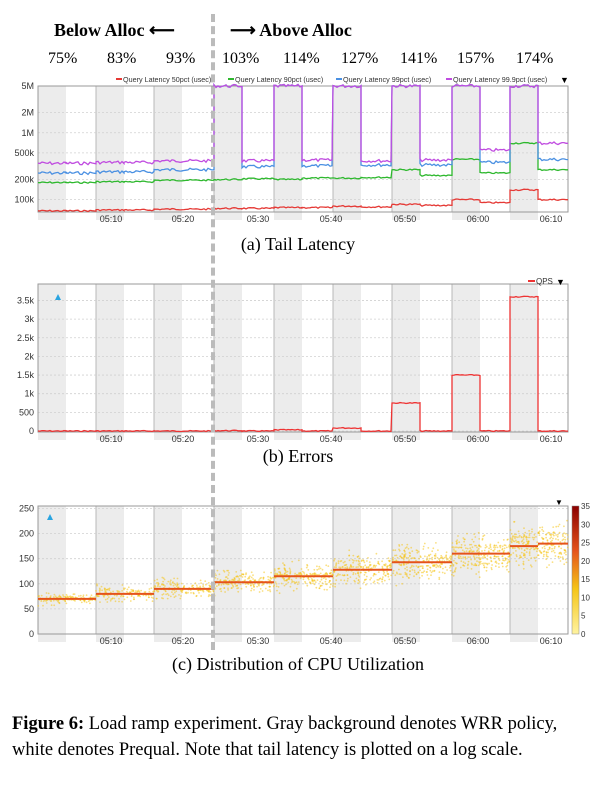 The height and width of the screenshot is (806, 596). I want to click on y-tick-label: 2M, so click(27, 113).